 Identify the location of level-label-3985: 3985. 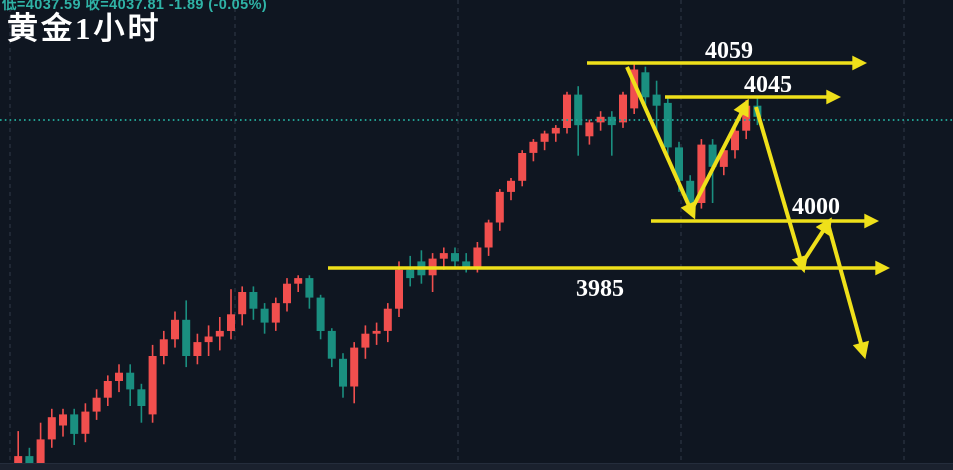
(600, 289).